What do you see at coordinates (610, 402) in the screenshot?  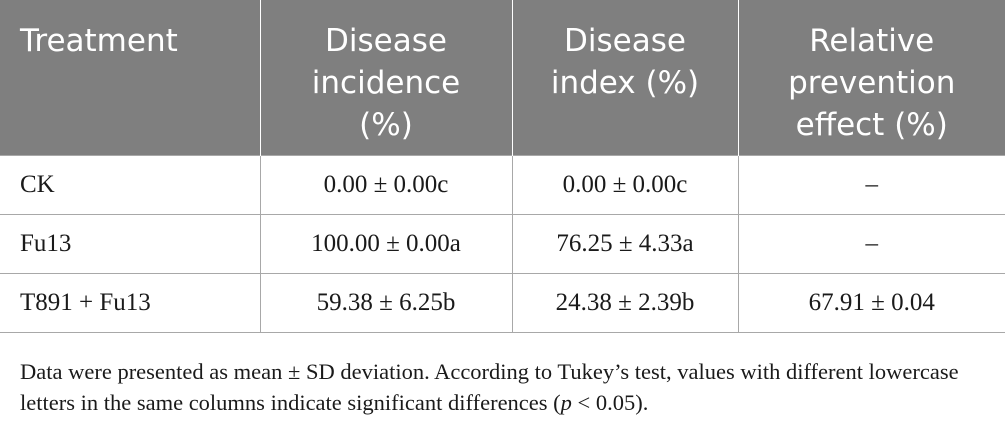 I see `footnote-text-end: < 0.05).` at bounding box center [610, 402].